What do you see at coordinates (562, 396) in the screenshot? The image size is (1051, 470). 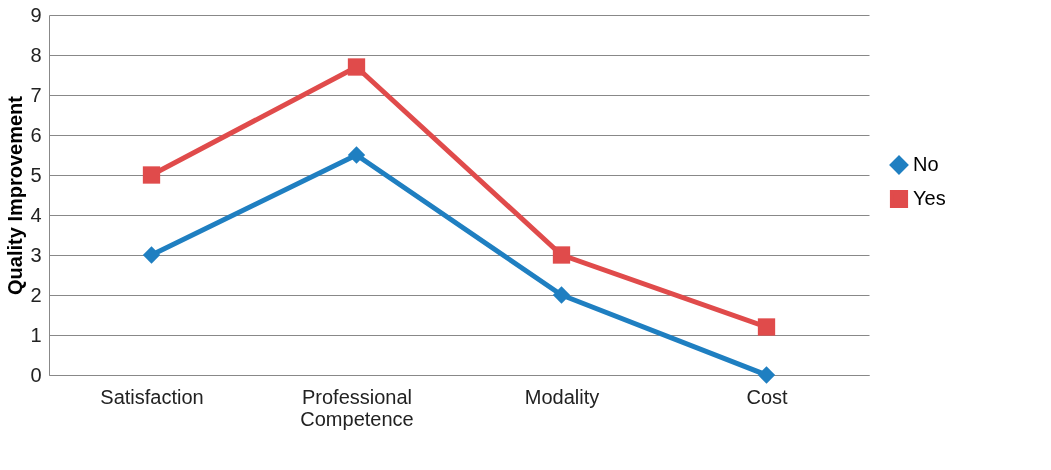 I see `x-tick-label: Modality` at bounding box center [562, 396].